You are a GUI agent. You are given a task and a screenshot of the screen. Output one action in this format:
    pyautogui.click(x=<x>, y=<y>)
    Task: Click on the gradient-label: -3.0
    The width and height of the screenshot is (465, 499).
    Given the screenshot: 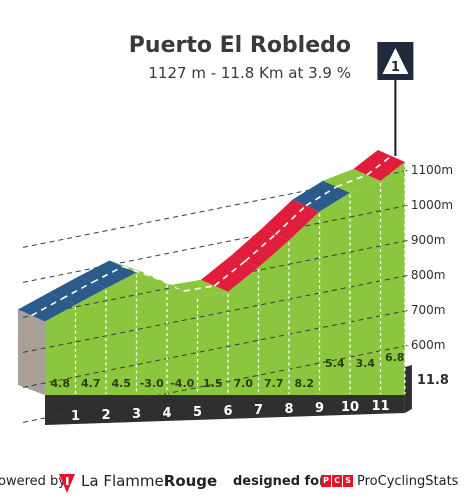 What is the action you would take?
    pyautogui.click(x=152, y=383)
    